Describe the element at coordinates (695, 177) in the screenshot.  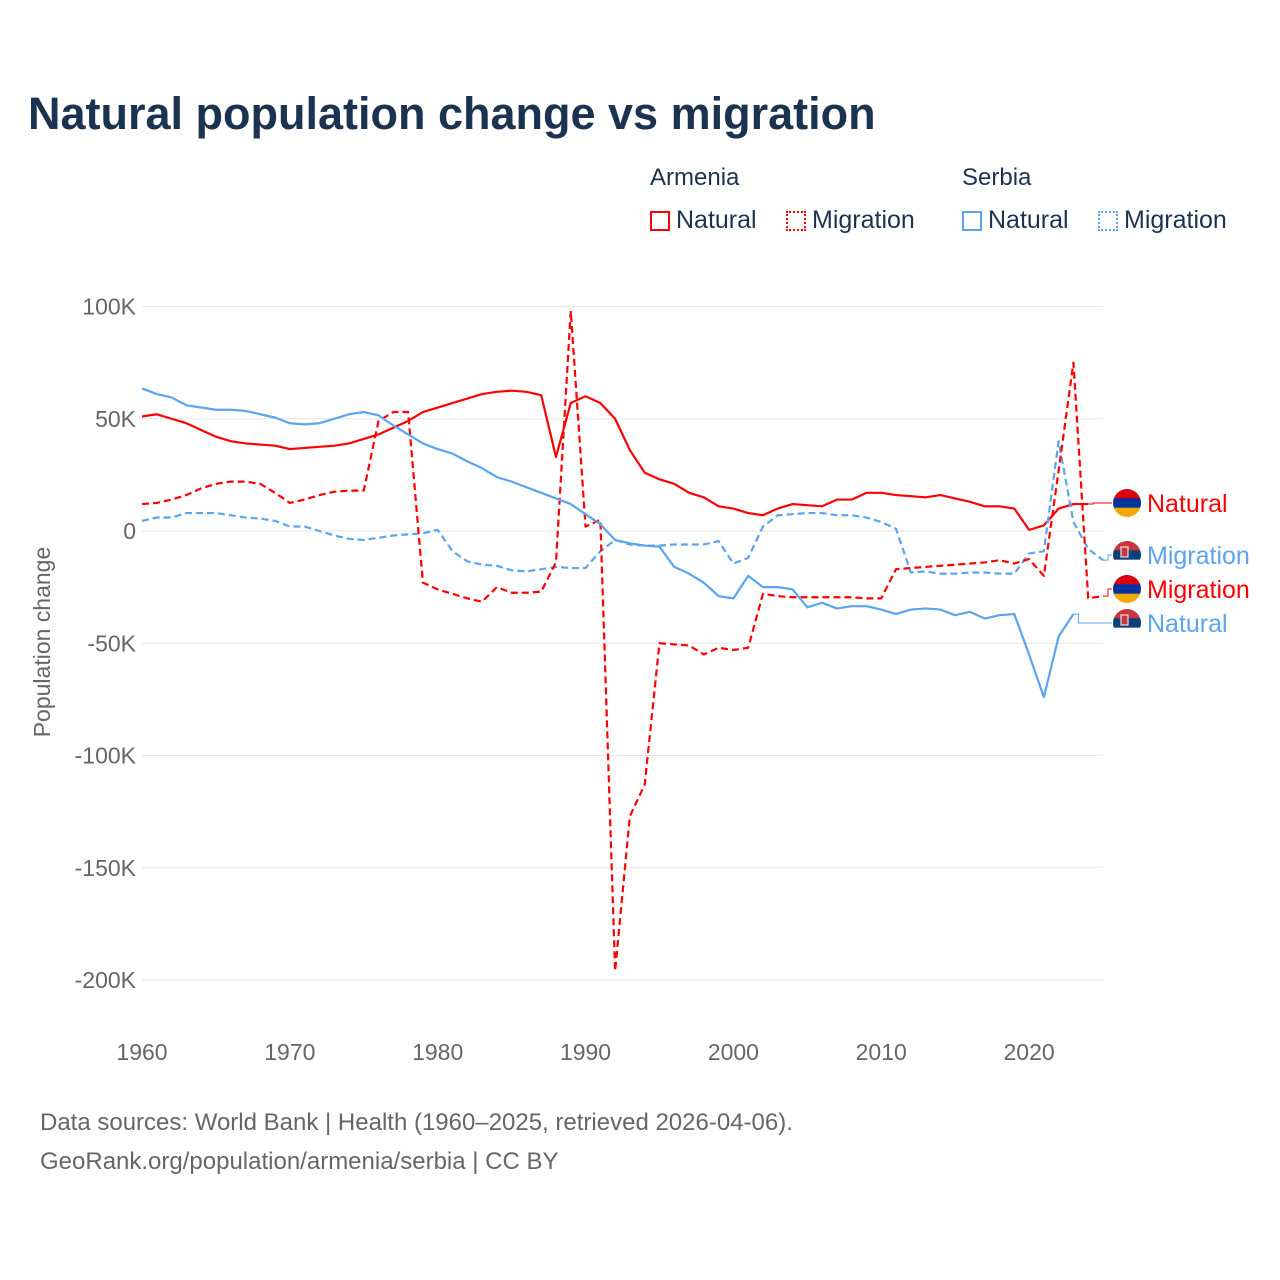
I see `legend-armenia-heading: Armenia` at that location.